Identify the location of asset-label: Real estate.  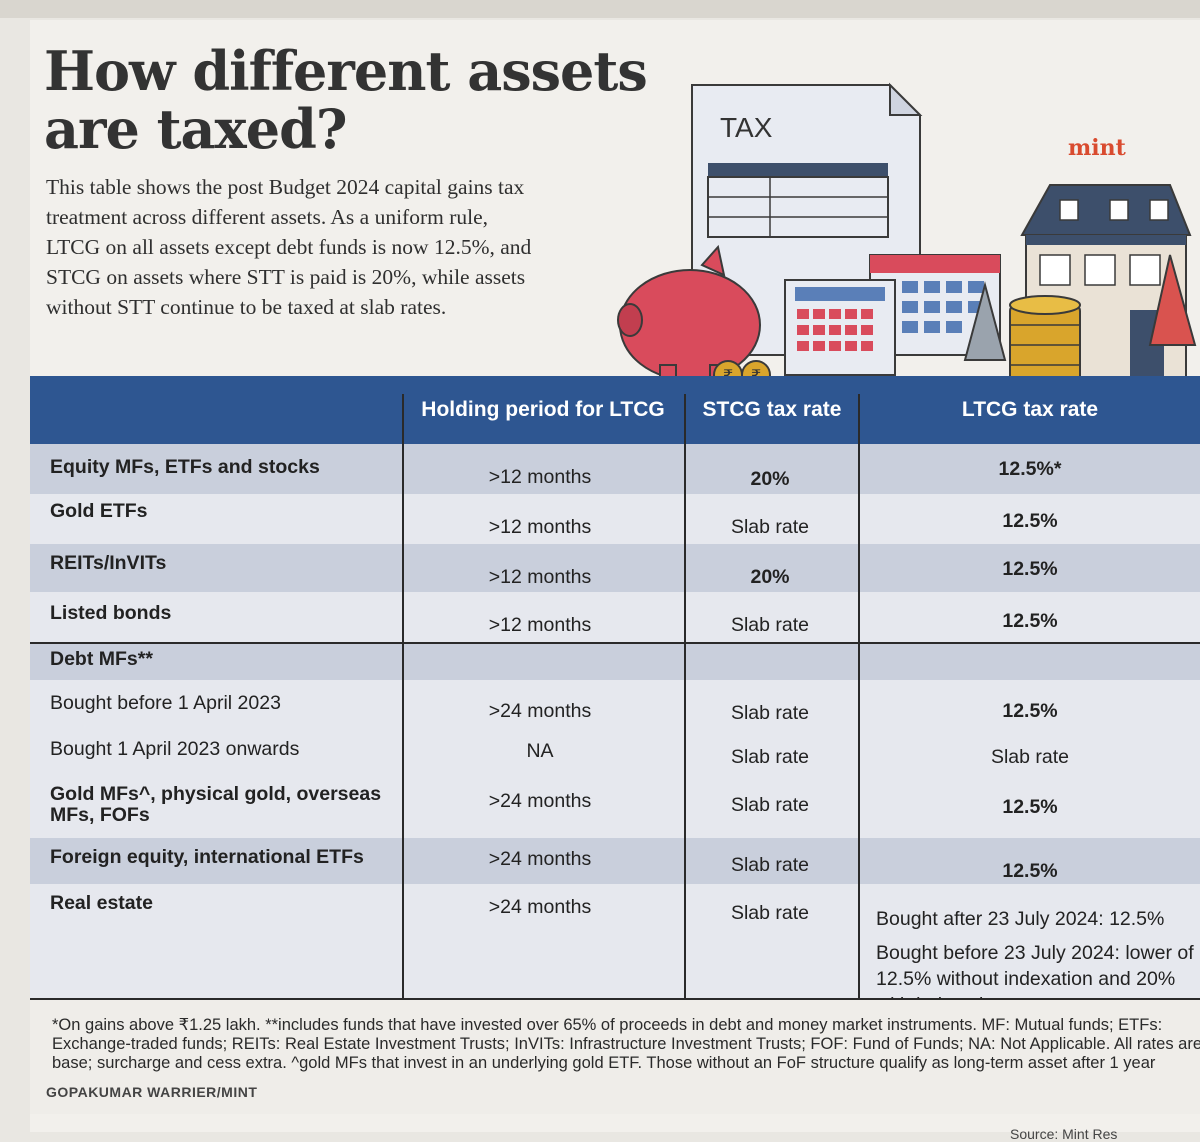
(101, 903).